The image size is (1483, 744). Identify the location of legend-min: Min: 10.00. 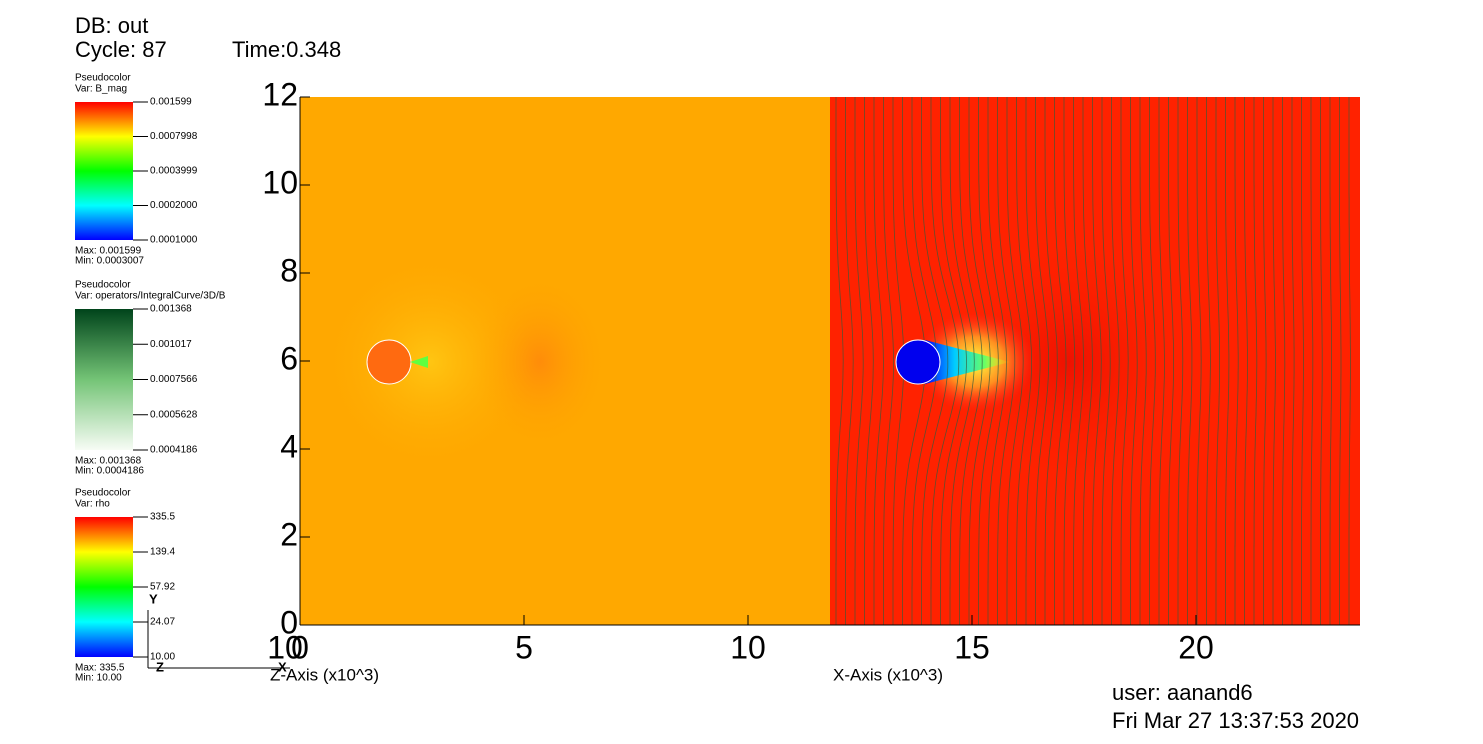
(98, 678).